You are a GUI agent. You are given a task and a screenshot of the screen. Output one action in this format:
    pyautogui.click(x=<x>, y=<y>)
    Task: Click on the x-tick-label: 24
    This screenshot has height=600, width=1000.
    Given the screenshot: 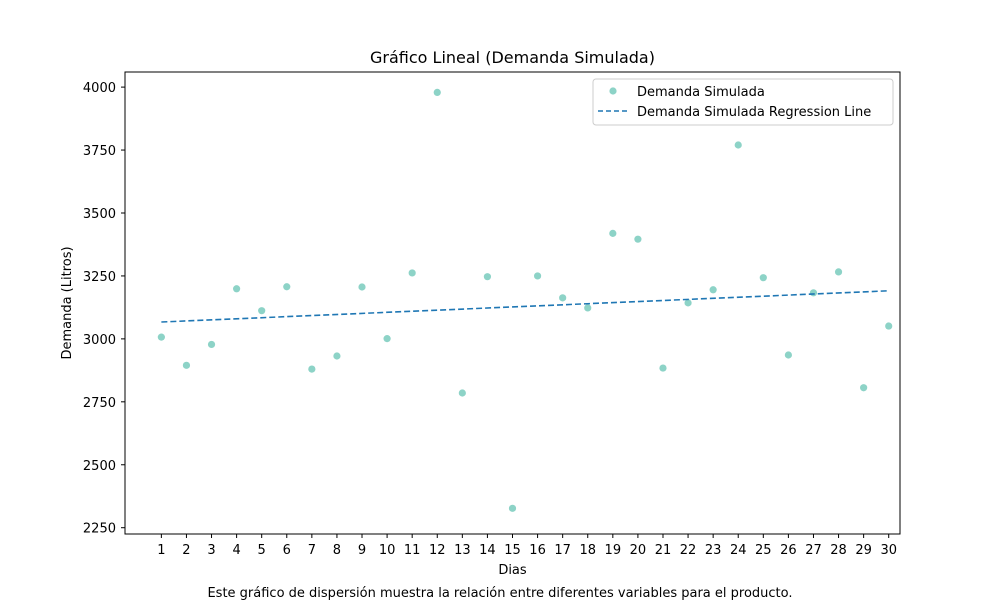 What is the action you would take?
    pyautogui.click(x=738, y=550)
    